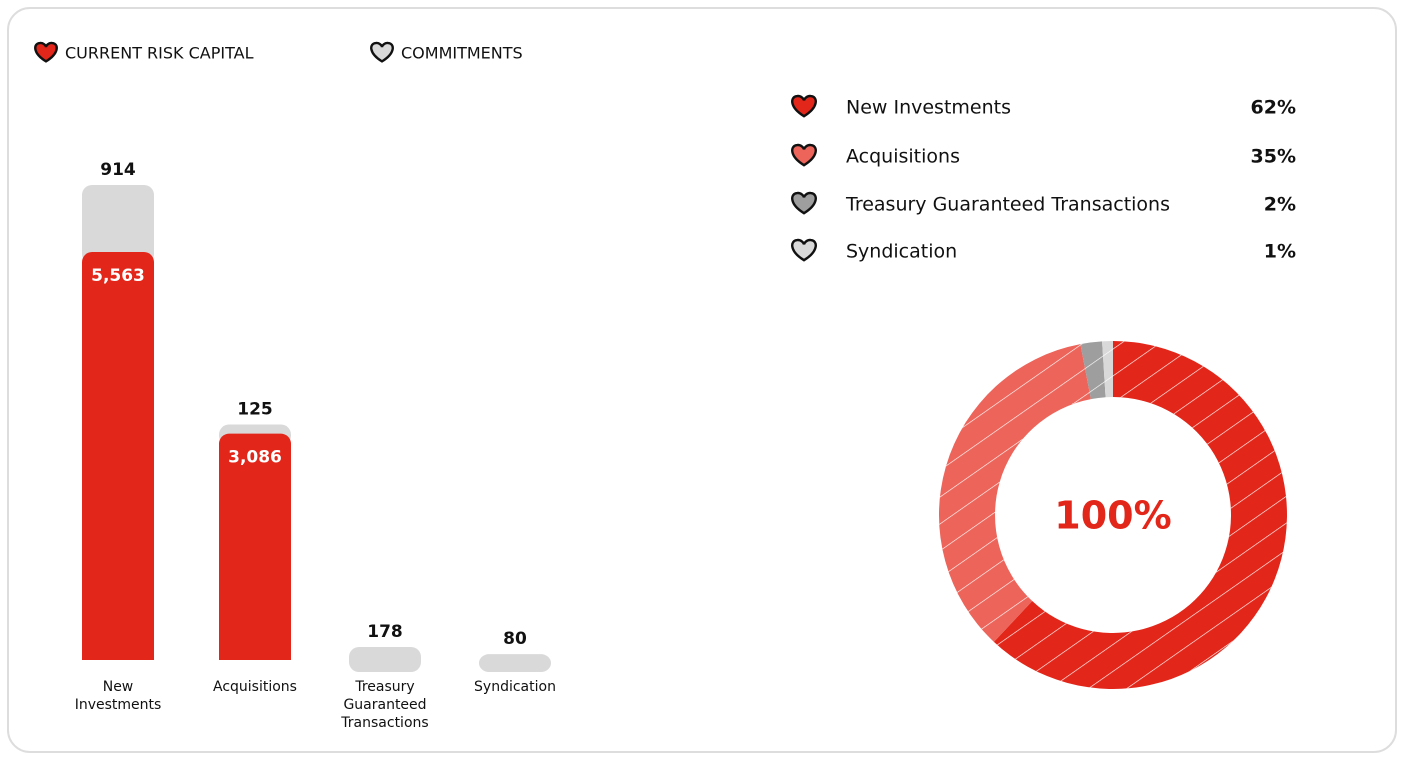  Describe the element at coordinates (515, 687) in the screenshot. I see `category-label: Syndication` at that location.